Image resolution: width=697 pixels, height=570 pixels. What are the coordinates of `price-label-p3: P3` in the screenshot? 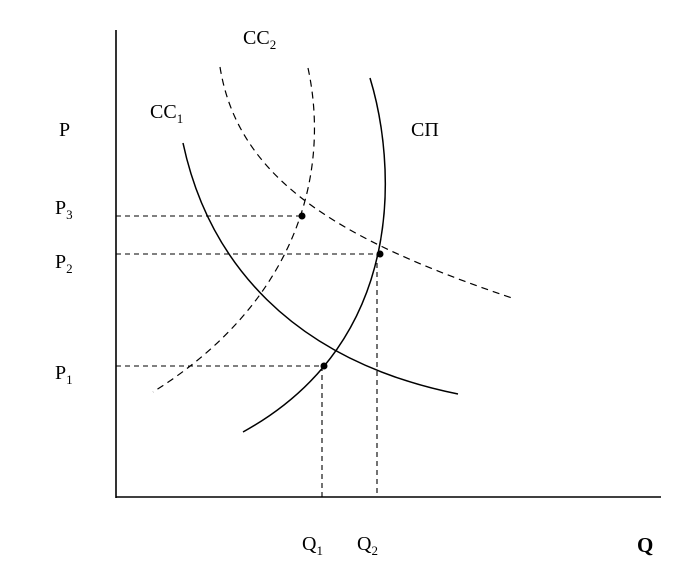 It's located at (64, 209).